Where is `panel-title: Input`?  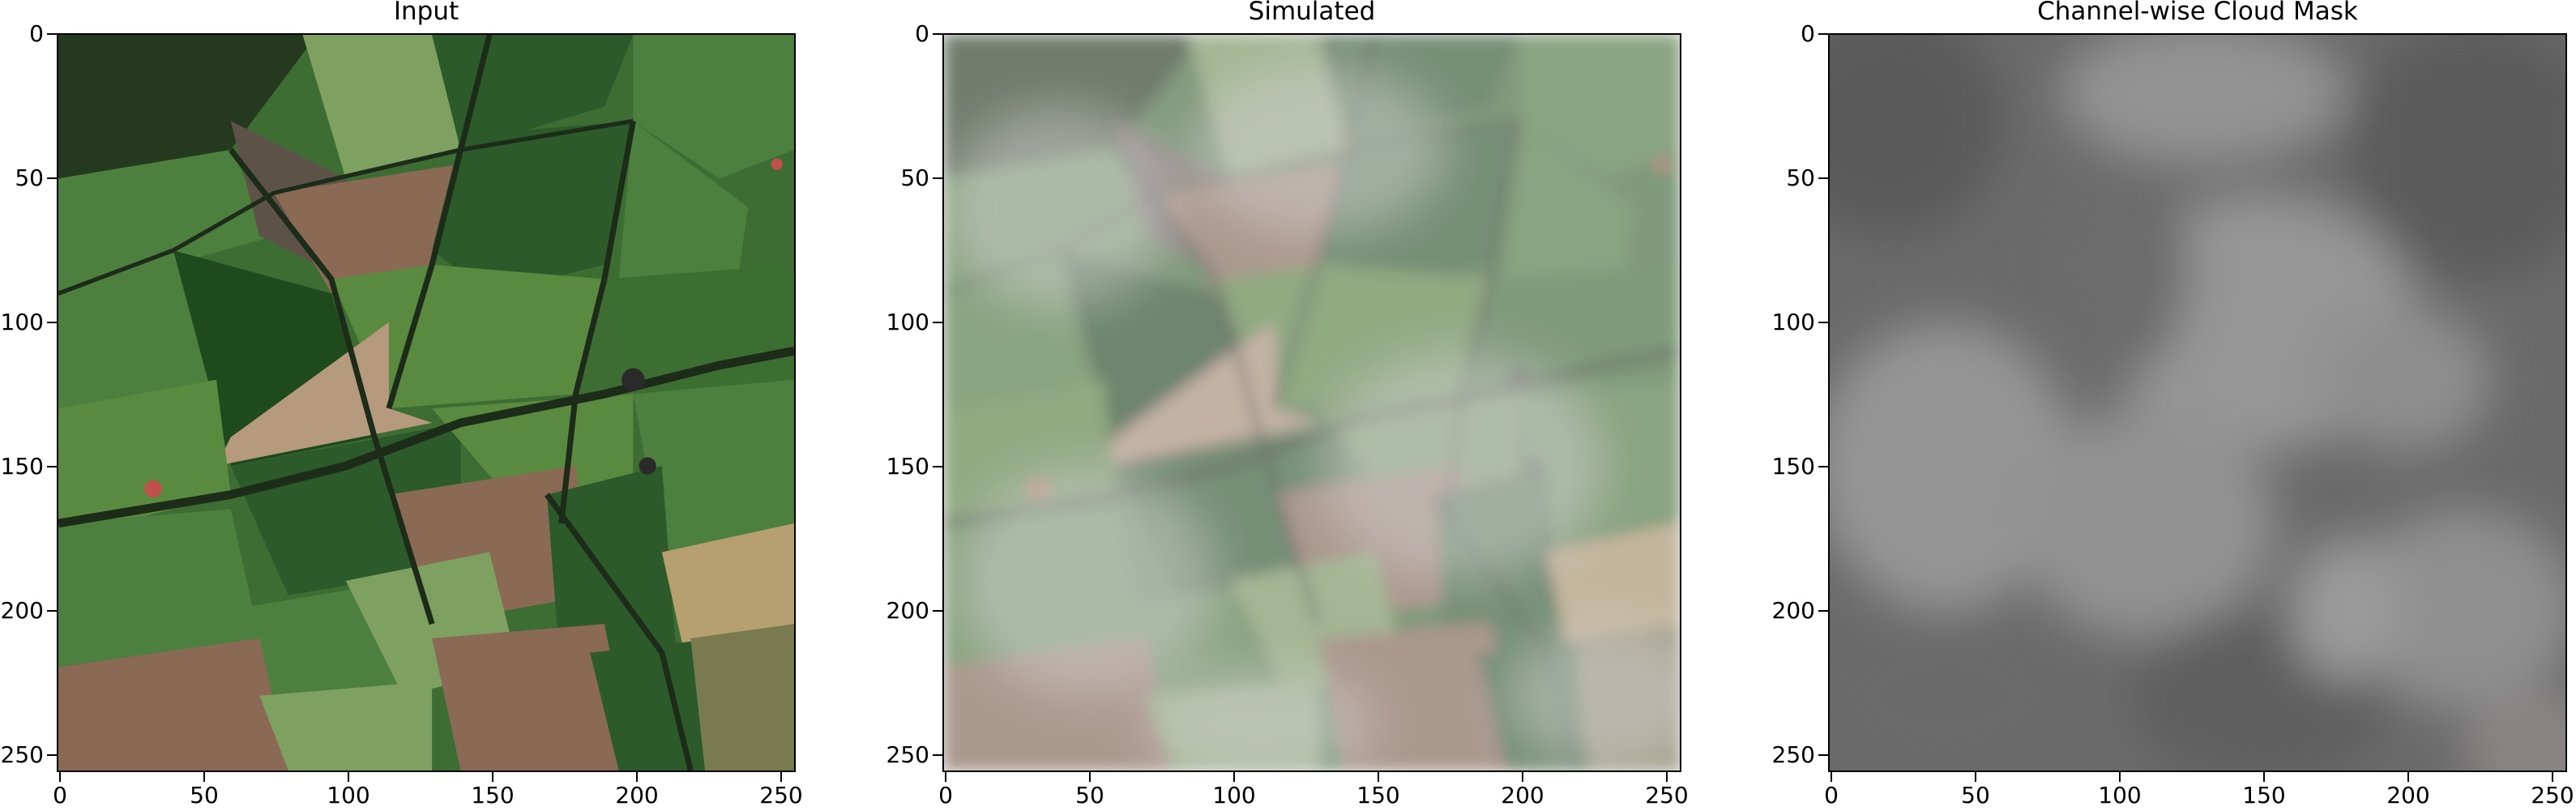 panel-title: Input is located at coordinates (426, 13).